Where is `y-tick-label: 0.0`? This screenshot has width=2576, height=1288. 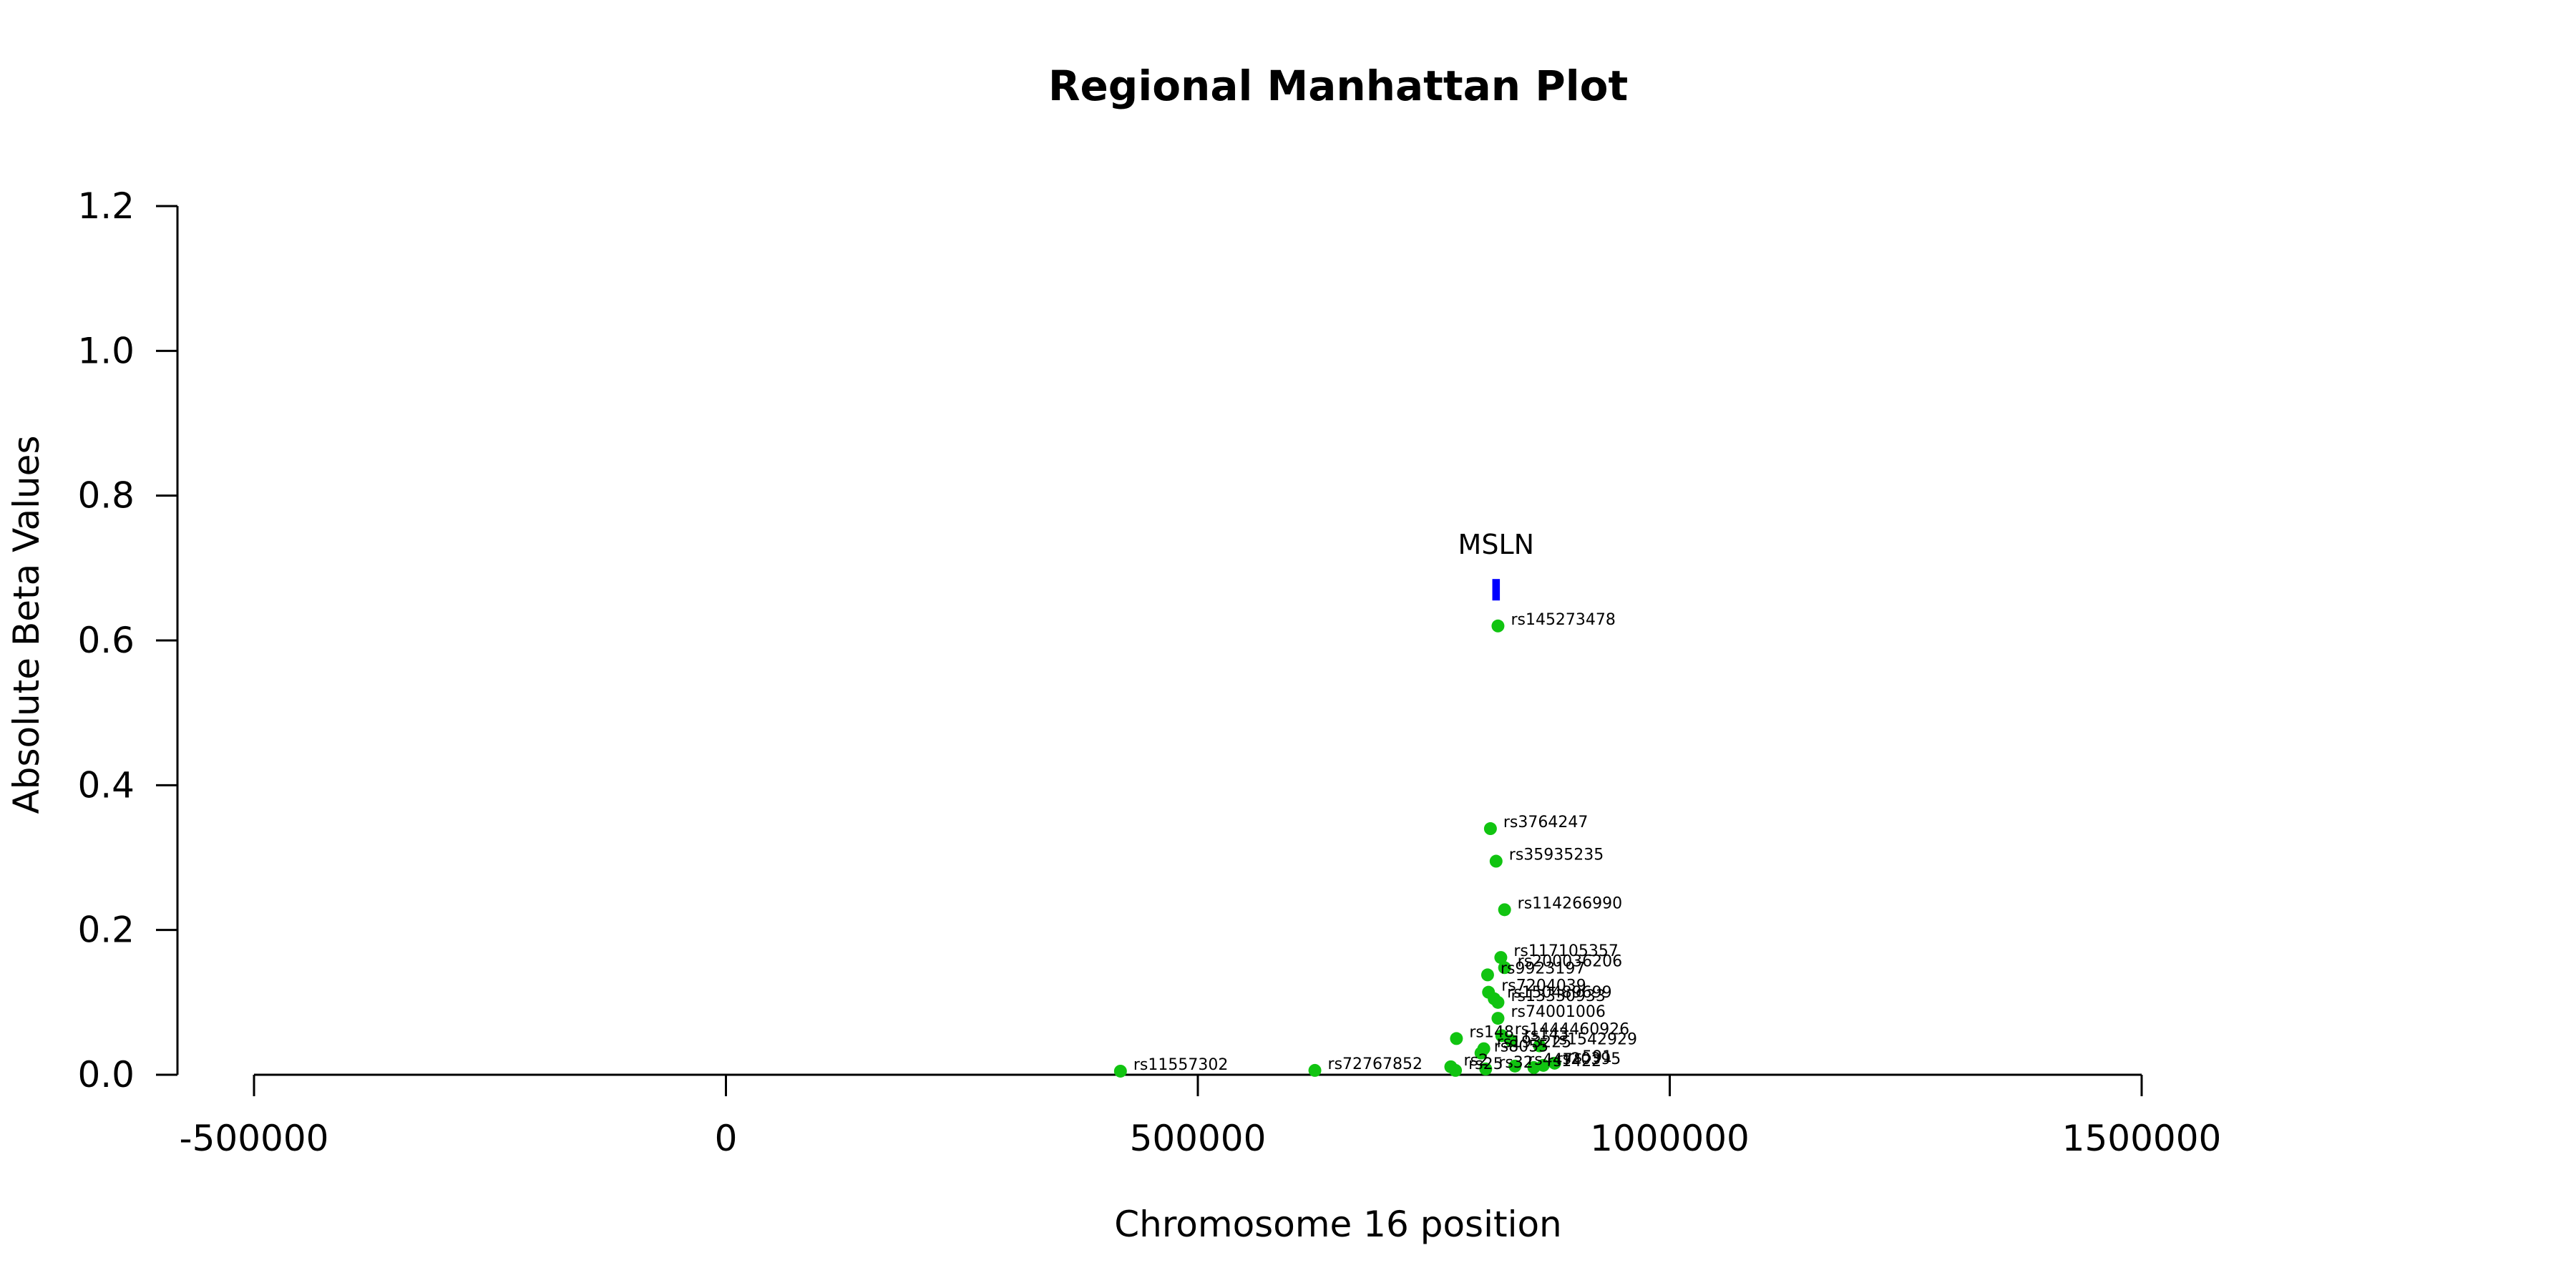 y-tick-label: 0.0 is located at coordinates (106, 1075).